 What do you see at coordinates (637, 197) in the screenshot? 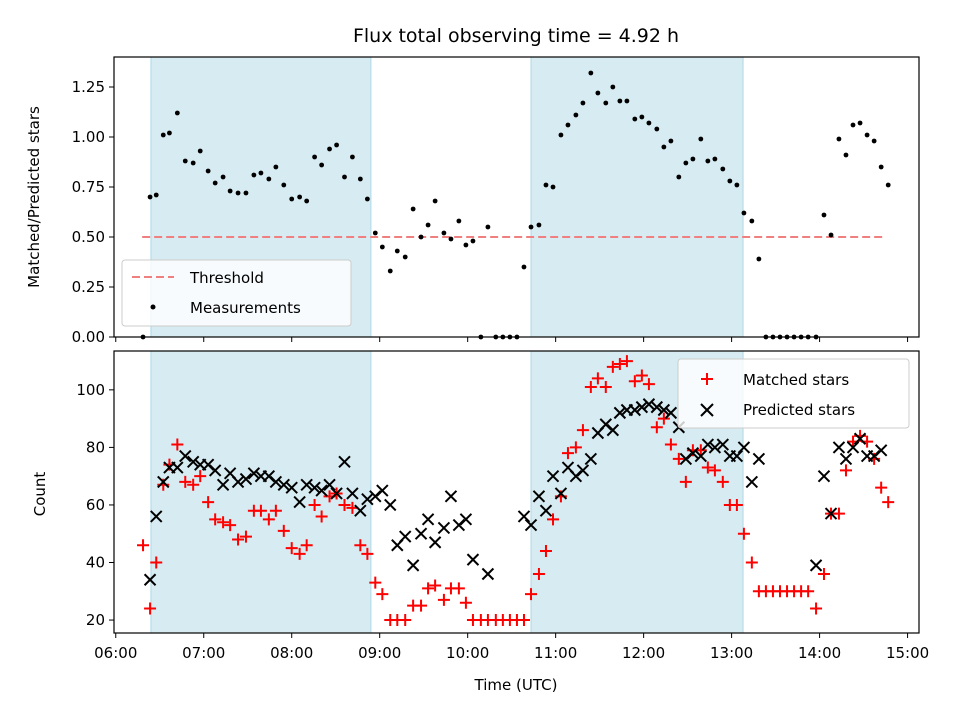
I see `shaded-interval` at bounding box center [637, 197].